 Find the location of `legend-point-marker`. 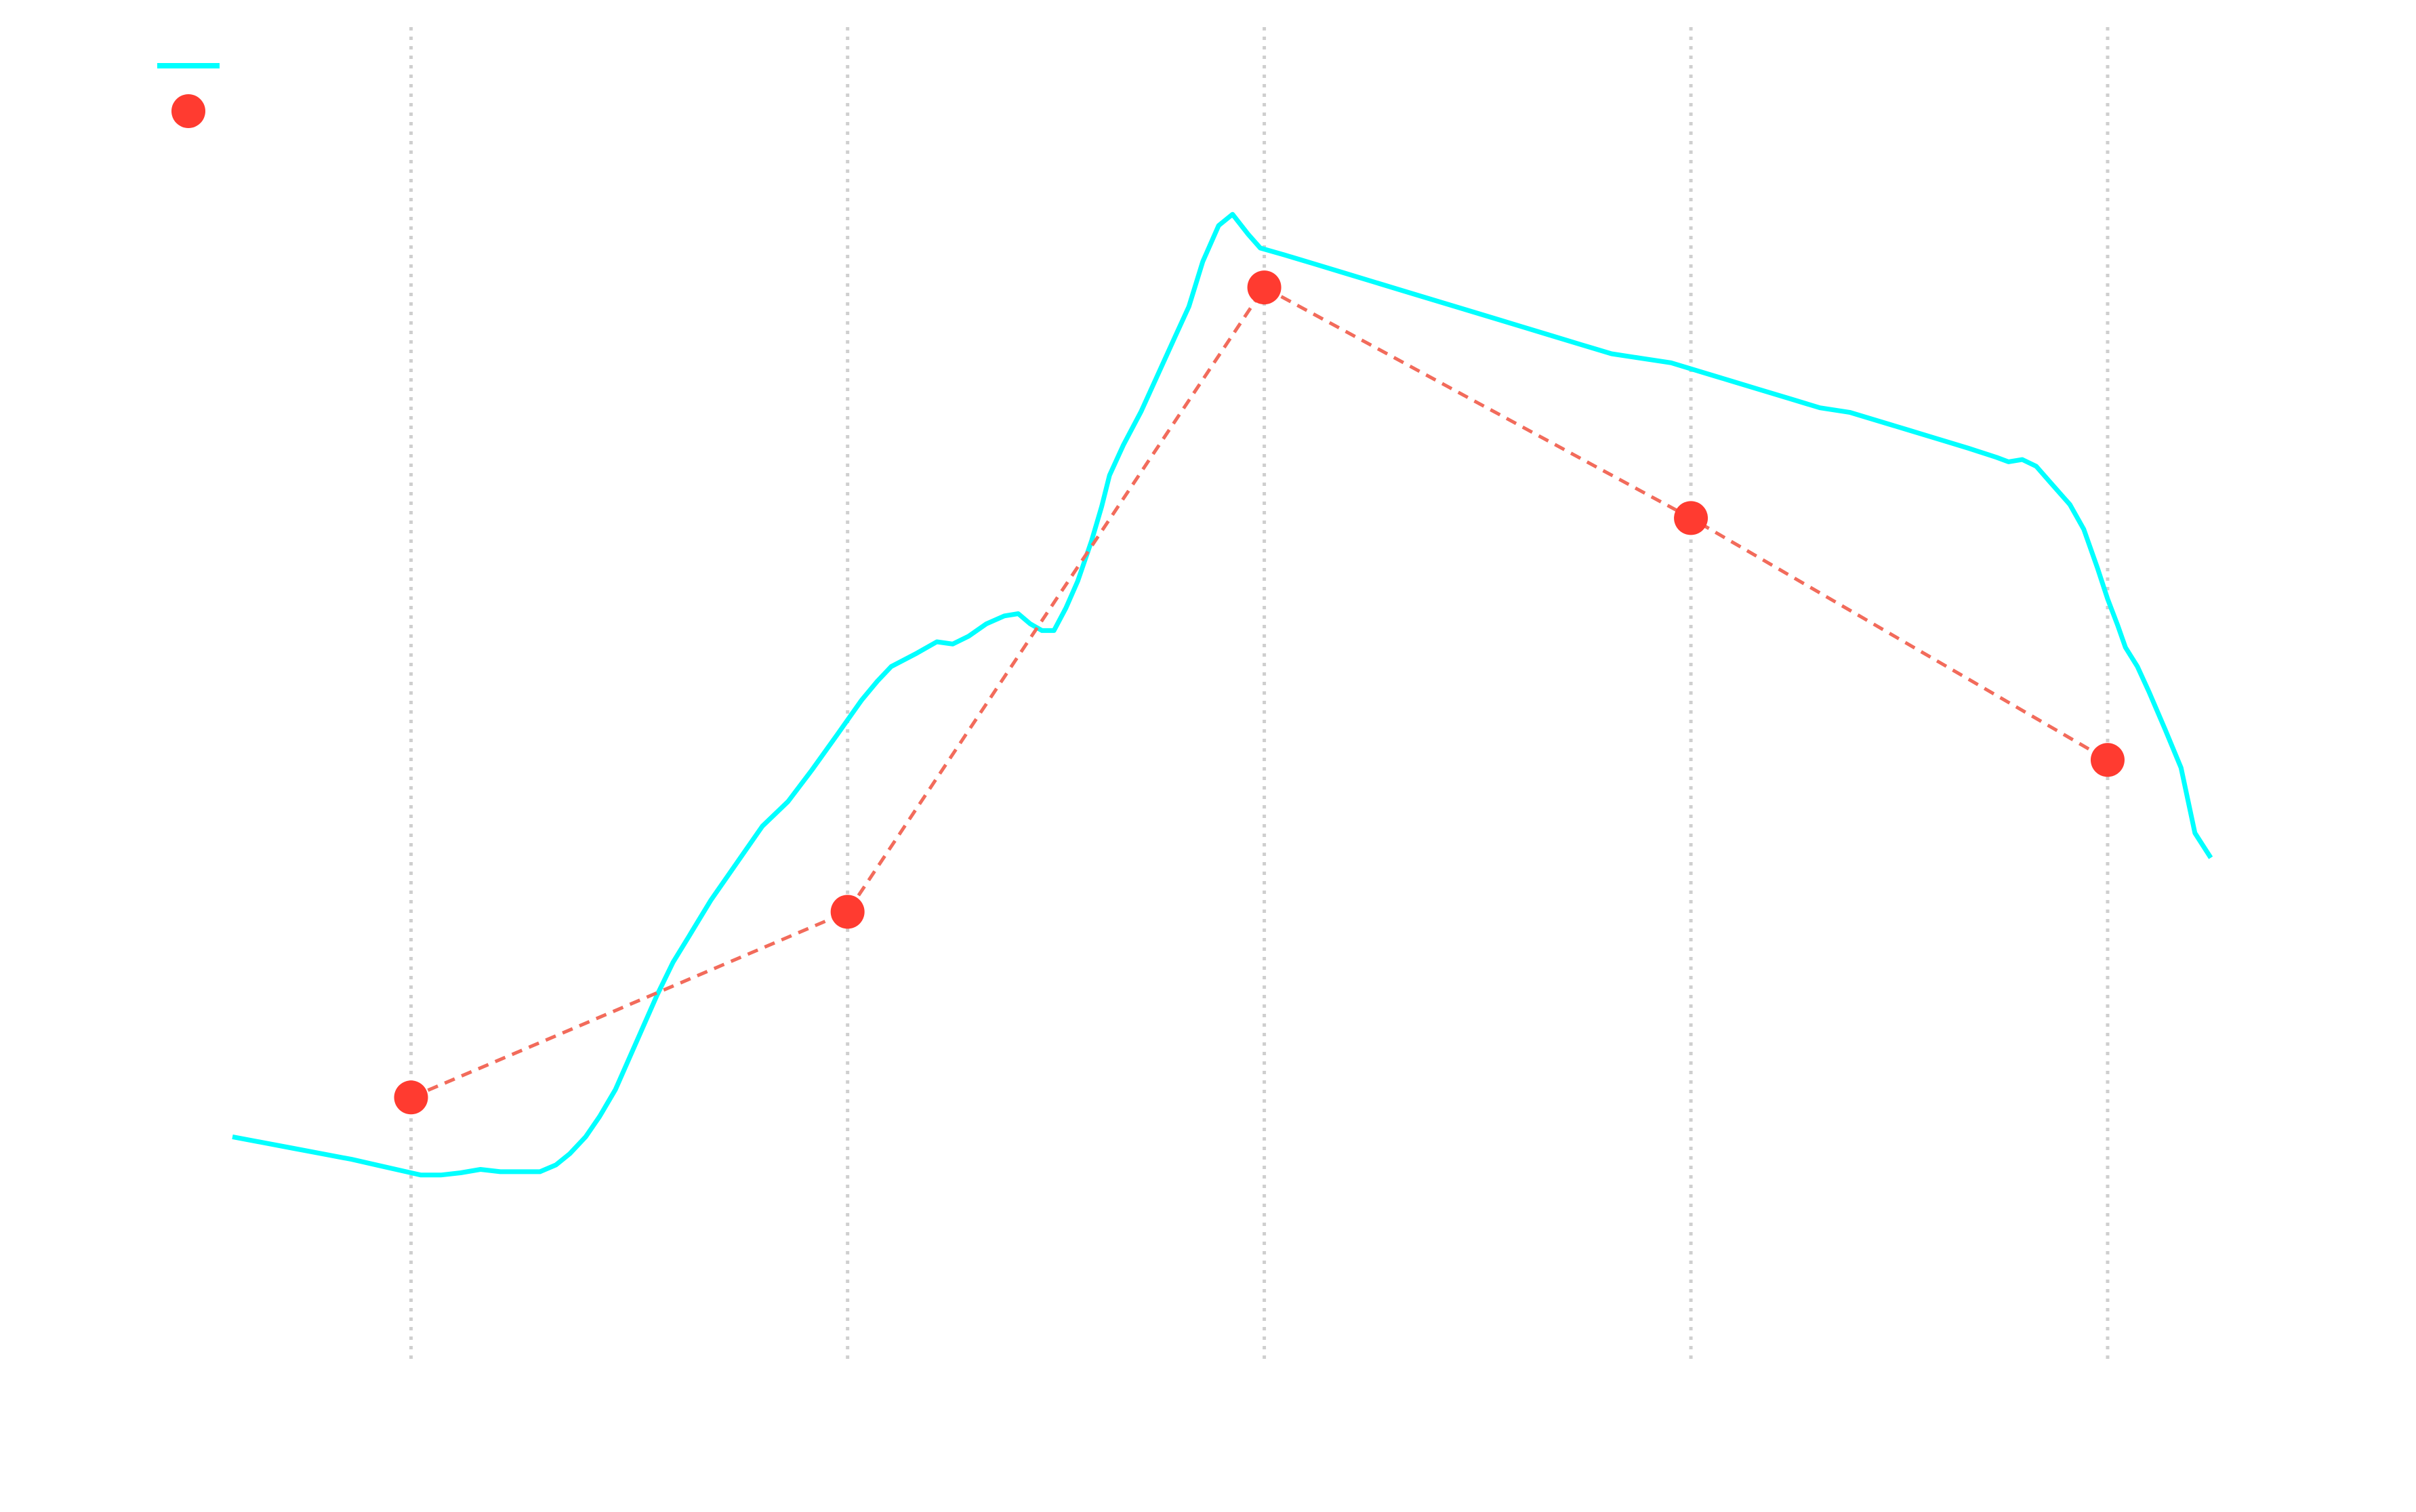

legend-point-marker is located at coordinates (188, 111).